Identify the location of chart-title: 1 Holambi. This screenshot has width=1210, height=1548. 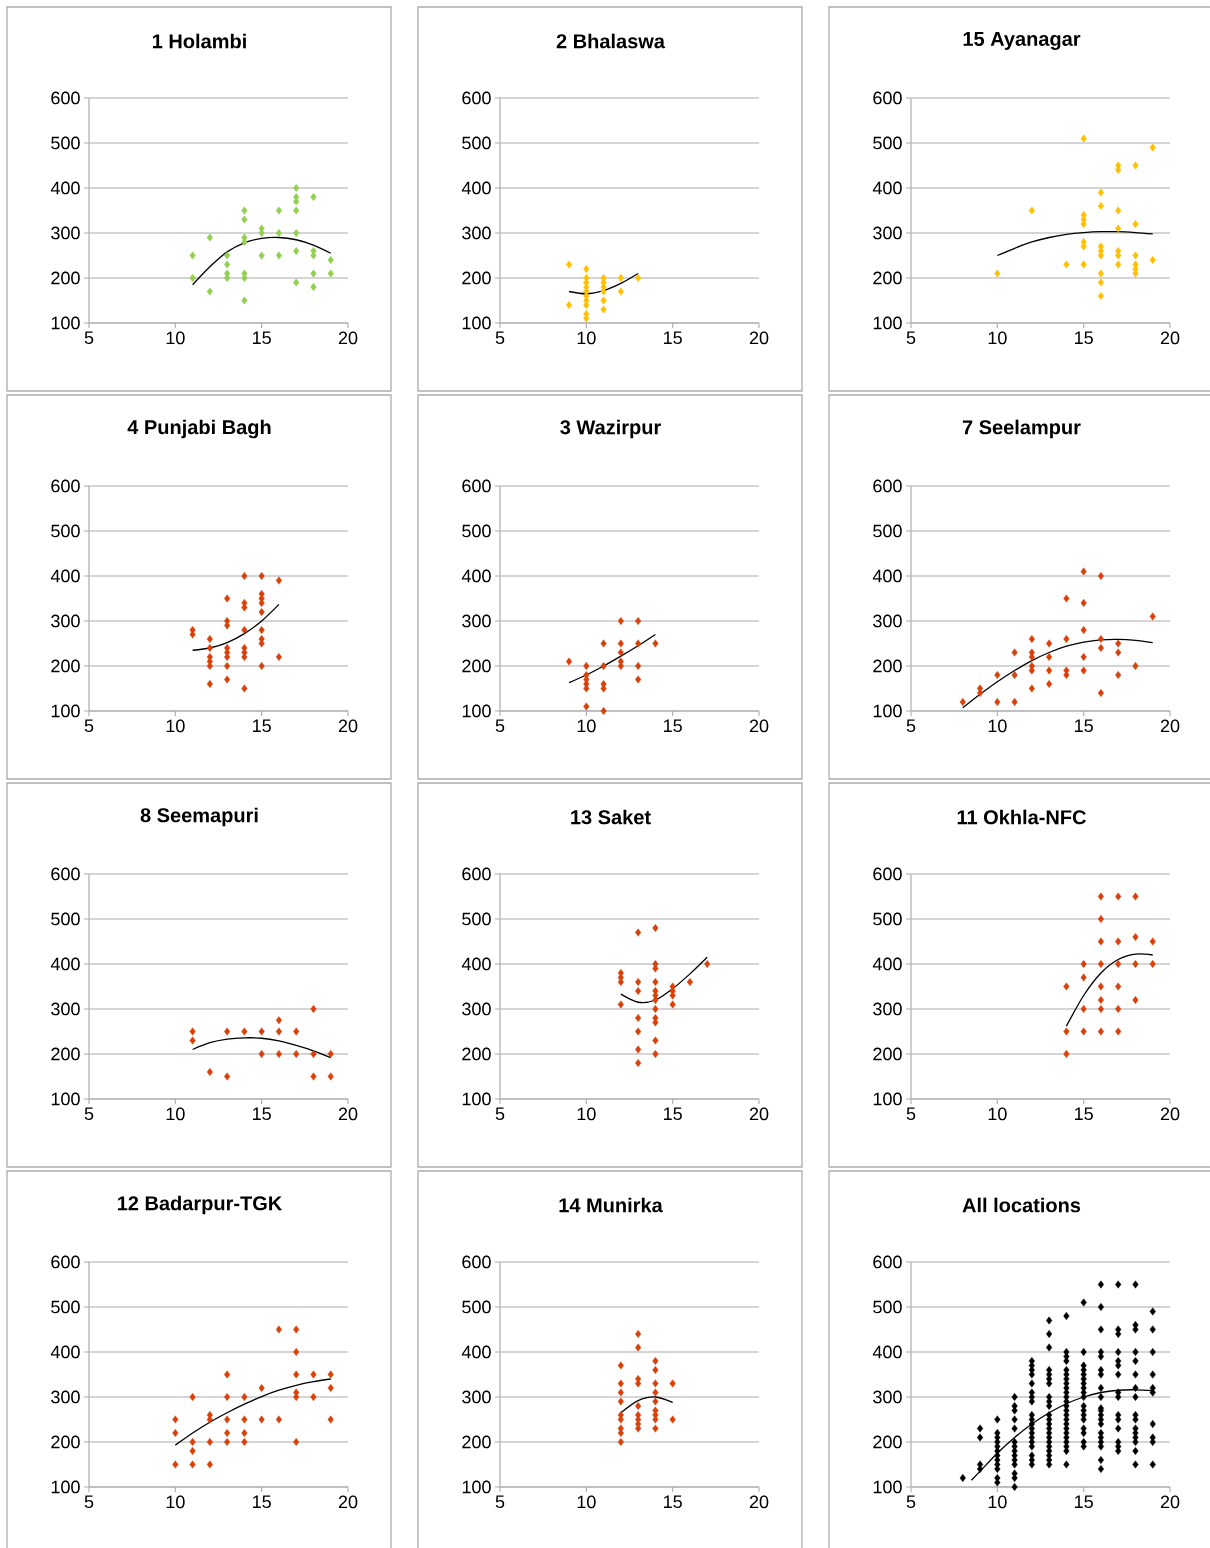
(199, 41).